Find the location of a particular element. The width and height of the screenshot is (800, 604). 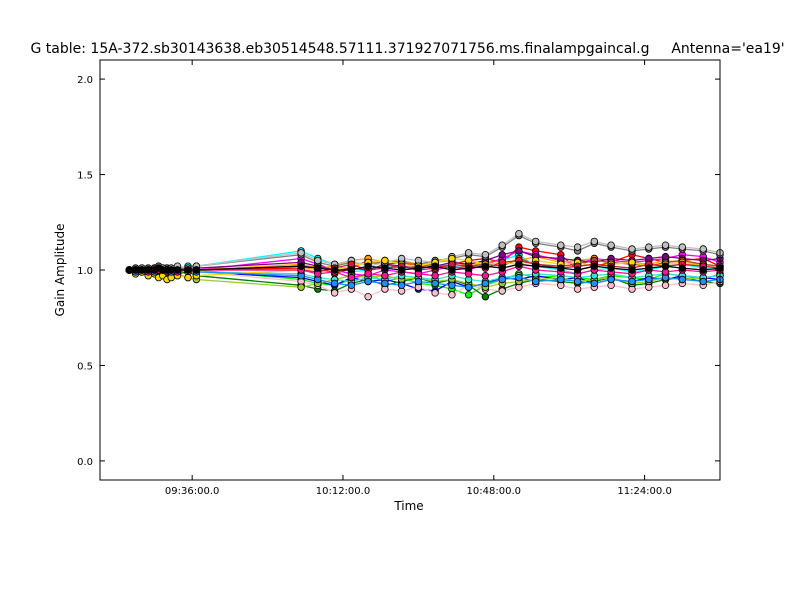

y-tick-label: 0.0 is located at coordinates (85, 462).